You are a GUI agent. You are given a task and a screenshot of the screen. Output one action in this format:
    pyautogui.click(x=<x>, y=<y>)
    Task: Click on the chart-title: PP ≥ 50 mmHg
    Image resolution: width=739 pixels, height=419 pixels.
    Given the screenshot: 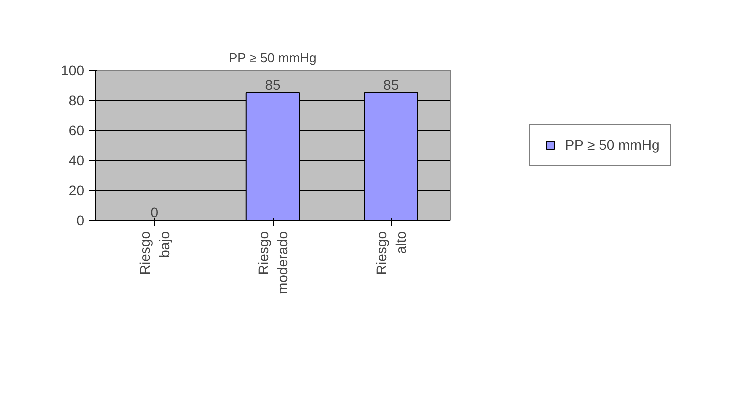 What is the action you would take?
    pyautogui.click(x=272, y=58)
    